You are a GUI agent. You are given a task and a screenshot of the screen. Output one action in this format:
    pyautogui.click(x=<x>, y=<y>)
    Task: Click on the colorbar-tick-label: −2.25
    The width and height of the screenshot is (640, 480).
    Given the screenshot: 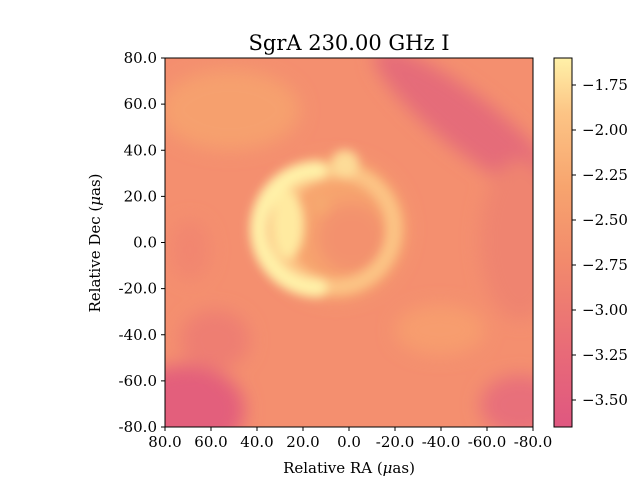 What is the action you would take?
    pyautogui.click(x=605, y=175)
    